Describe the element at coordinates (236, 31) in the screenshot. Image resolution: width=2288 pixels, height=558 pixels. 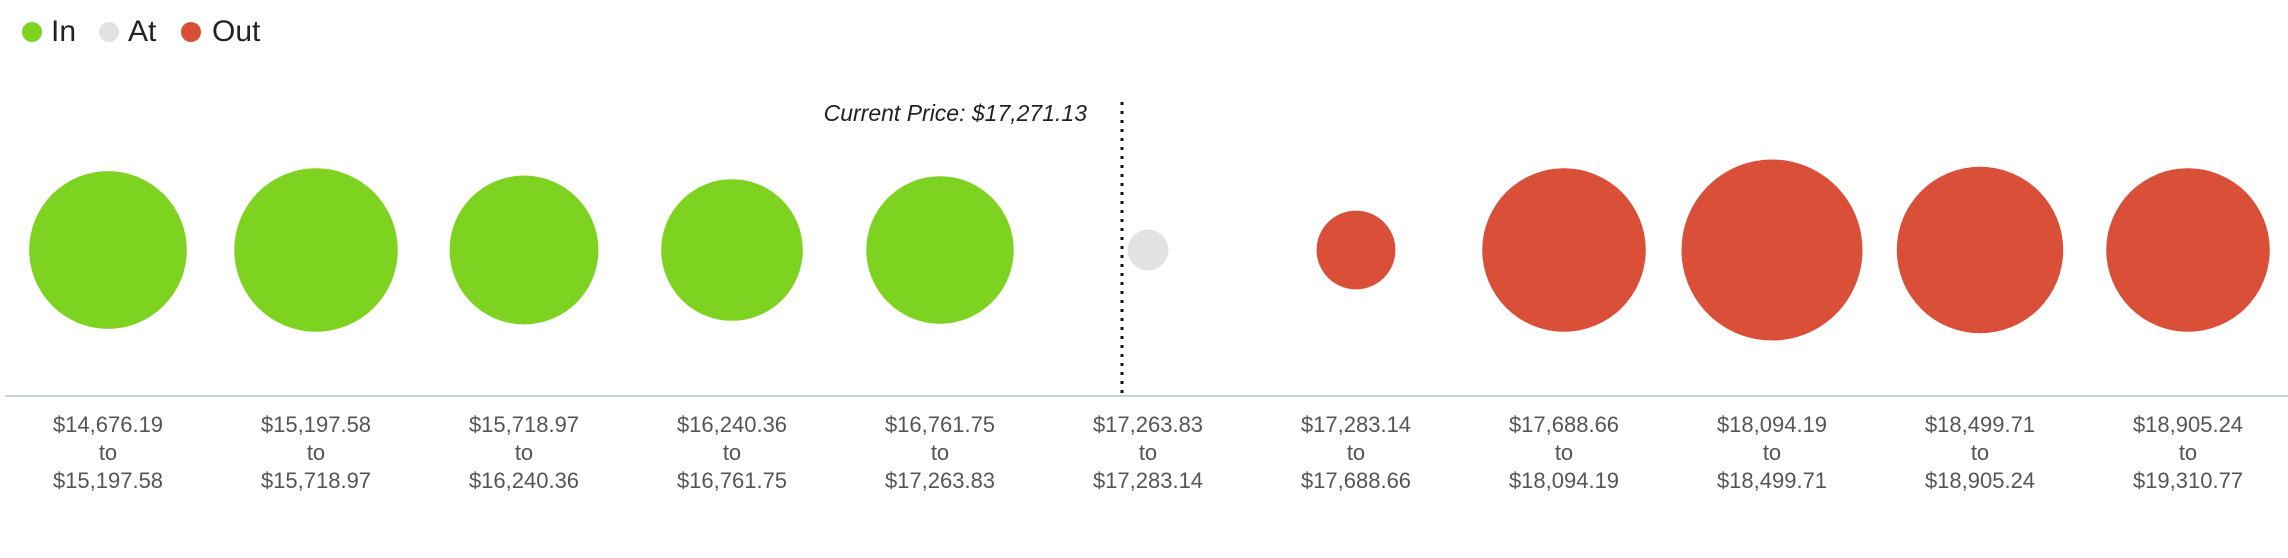
I see `legend-label: Out` at that location.